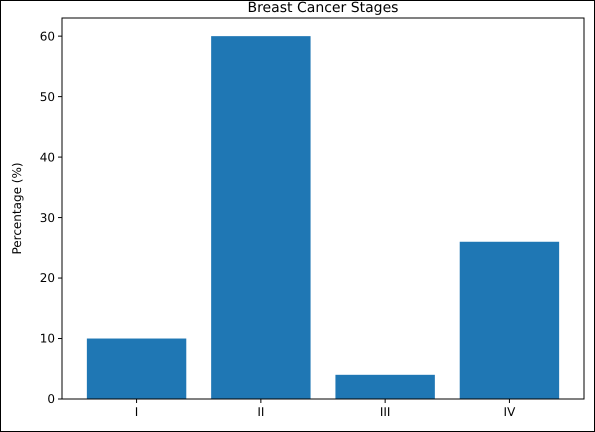 The height and width of the screenshot is (432, 595). What do you see at coordinates (47, 339) in the screenshot?
I see `y-tick-label: 10` at bounding box center [47, 339].